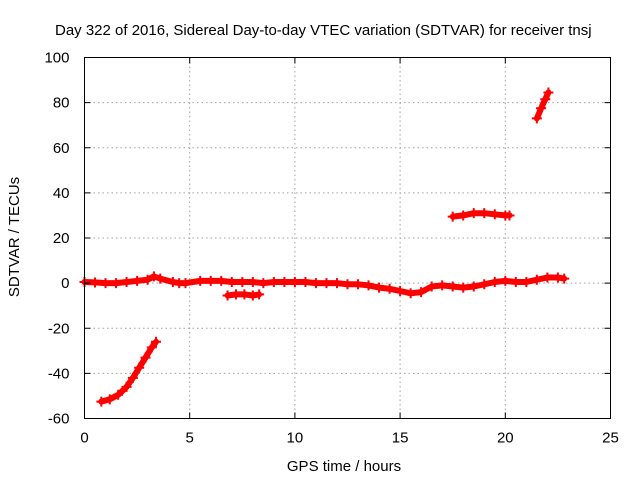 The height and width of the screenshot is (480, 640). Describe the element at coordinates (400, 438) in the screenshot. I see `x-tick-label: 15` at that location.